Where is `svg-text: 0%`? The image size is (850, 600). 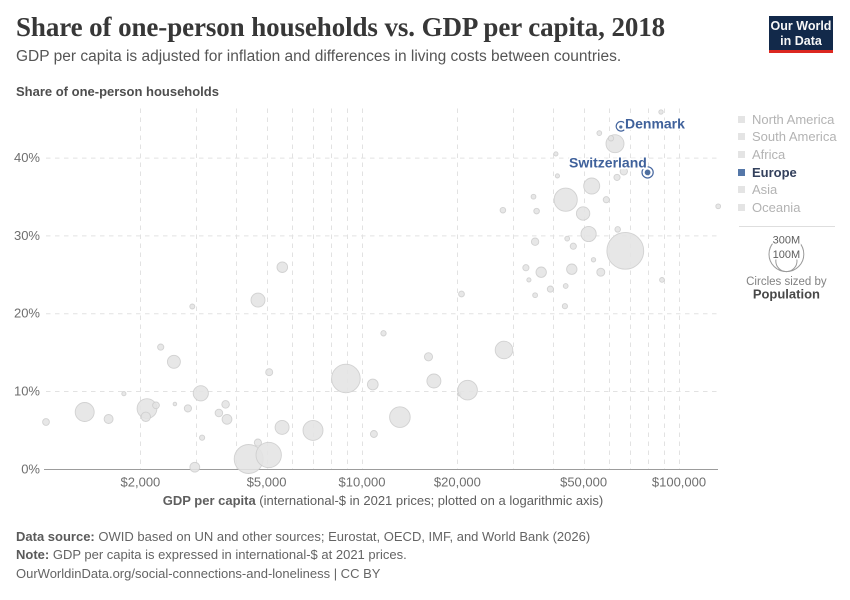 svg-text: 0% is located at coordinates (30, 469).